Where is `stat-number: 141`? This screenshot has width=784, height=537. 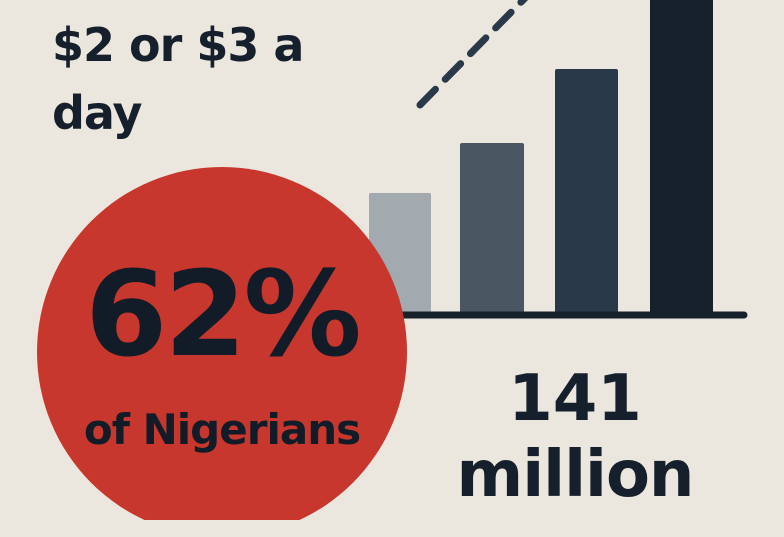
stat-number: 141 is located at coordinates (575, 399).